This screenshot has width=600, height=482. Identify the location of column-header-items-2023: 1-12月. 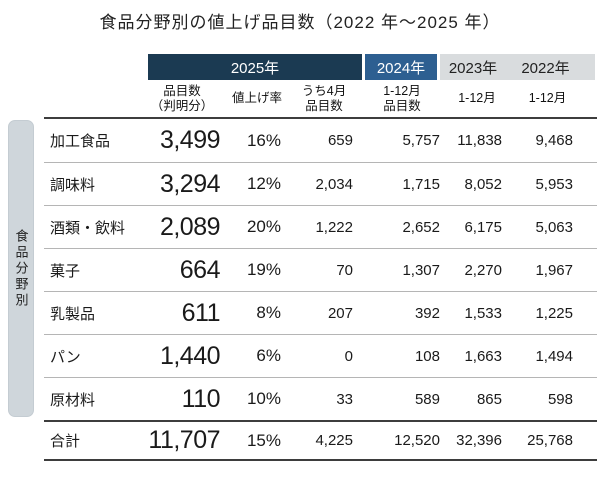
(477, 98).